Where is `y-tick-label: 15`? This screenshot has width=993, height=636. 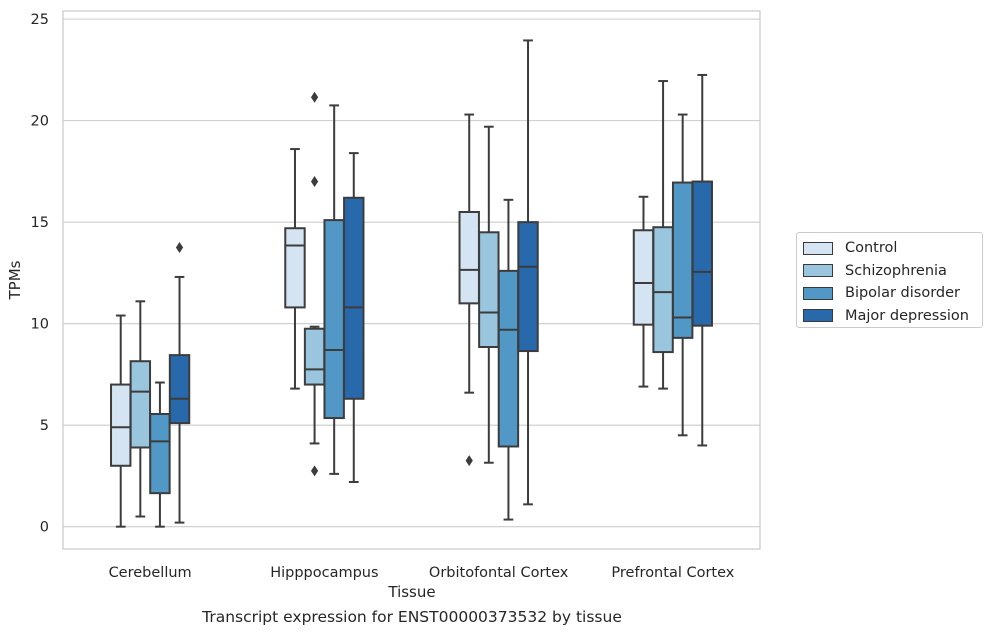 y-tick-label: 15 is located at coordinates (40, 223).